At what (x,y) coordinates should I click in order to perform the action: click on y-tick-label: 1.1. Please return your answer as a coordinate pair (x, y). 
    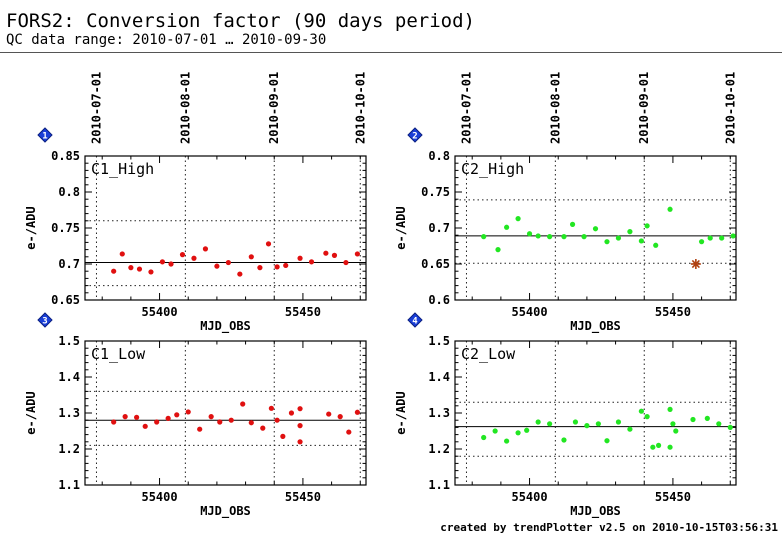
    Looking at the image, I should click on (69, 485).